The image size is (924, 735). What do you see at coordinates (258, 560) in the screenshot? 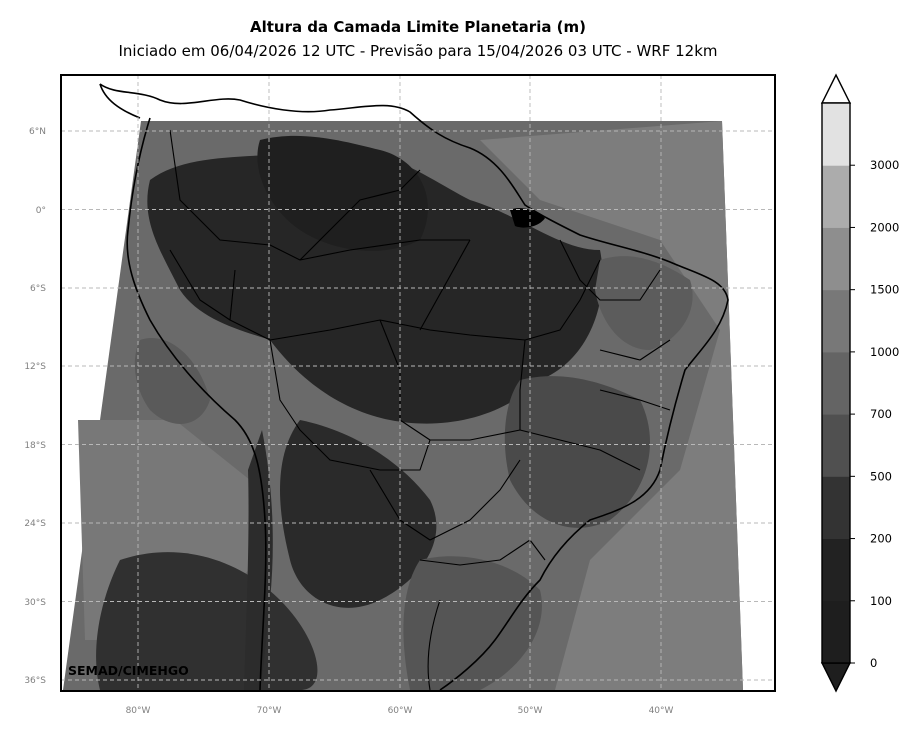
I see `dark-field-andes` at bounding box center [258, 560].